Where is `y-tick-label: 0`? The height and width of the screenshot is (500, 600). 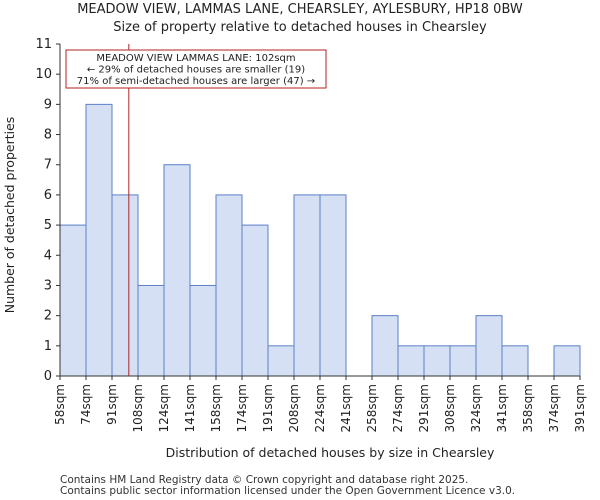 y-tick-label: 0 is located at coordinates (48, 376).